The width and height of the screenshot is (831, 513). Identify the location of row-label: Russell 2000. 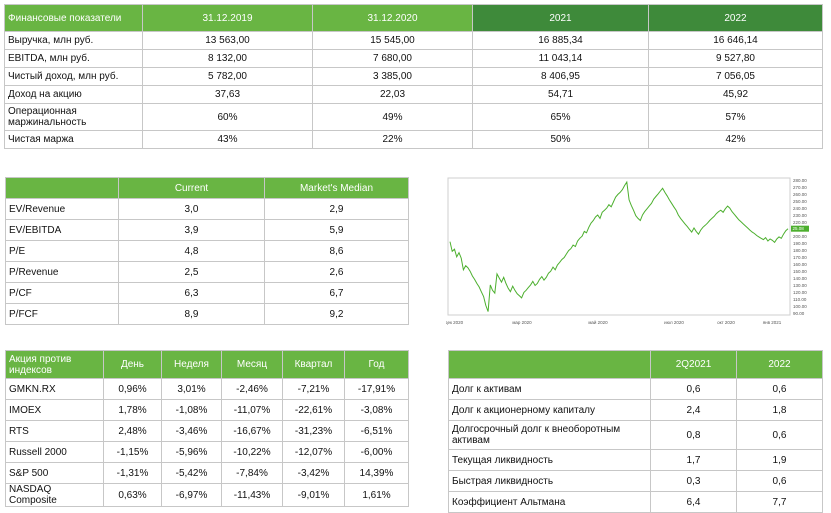
(54, 452).